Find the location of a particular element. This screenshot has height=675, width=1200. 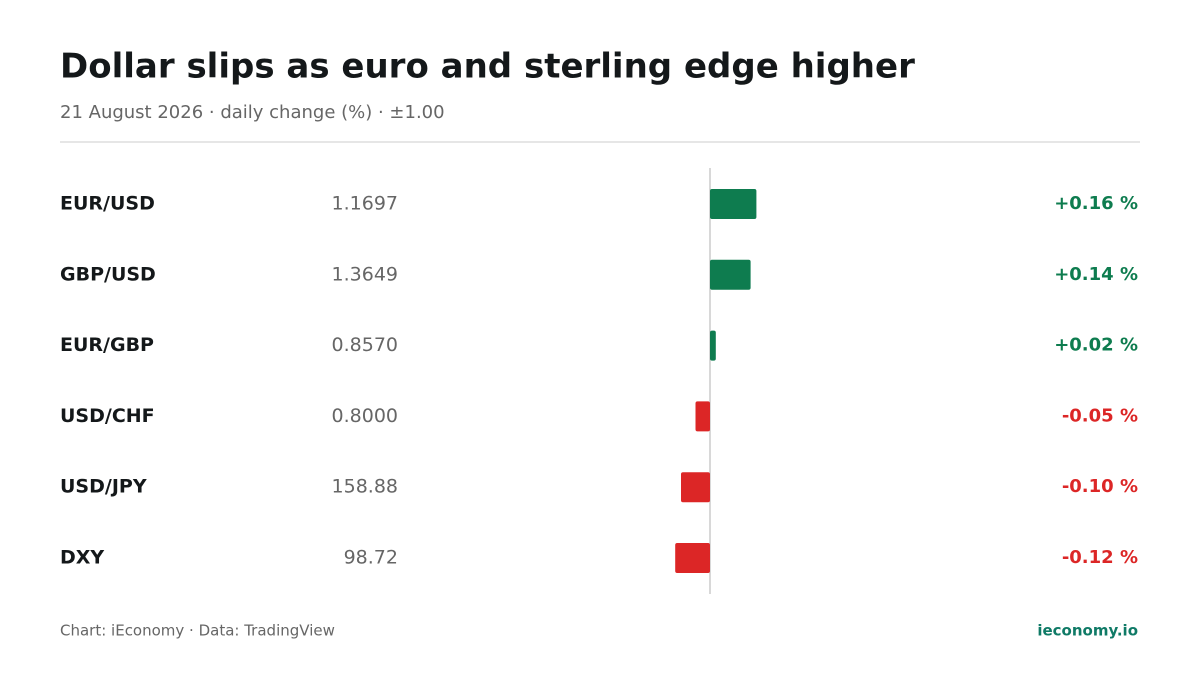

value-label: -0.05 % is located at coordinates (1100, 415).